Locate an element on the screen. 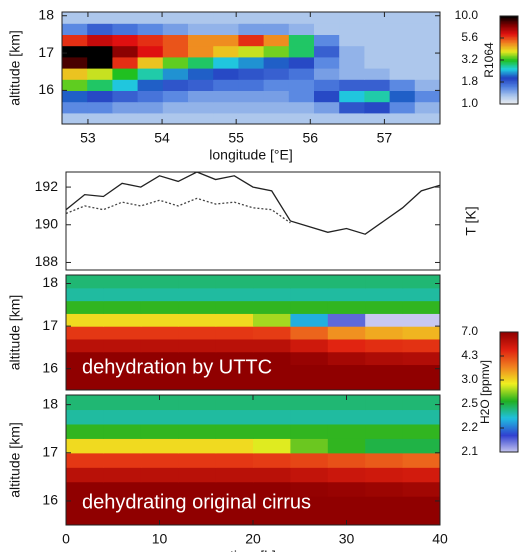 The width and height of the screenshot is (526, 552). y-tick-label: 17 is located at coordinates (50, 451).